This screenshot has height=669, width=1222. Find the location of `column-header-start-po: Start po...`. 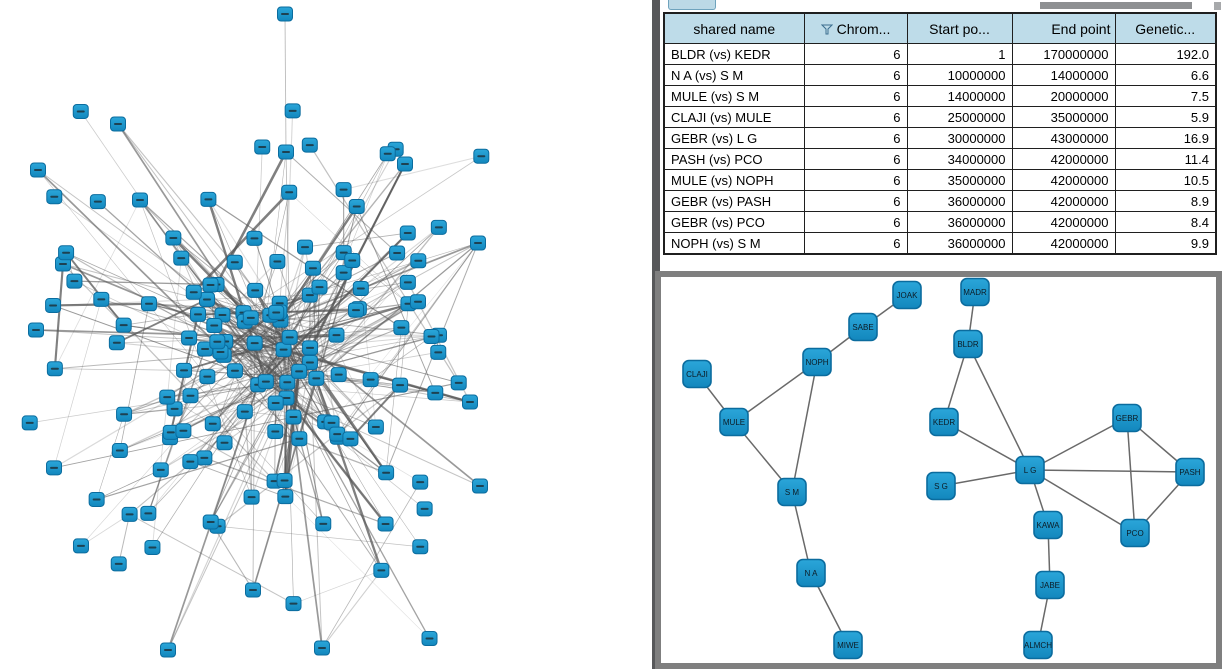

column-header-start-po: Start po... is located at coordinates (959, 28).